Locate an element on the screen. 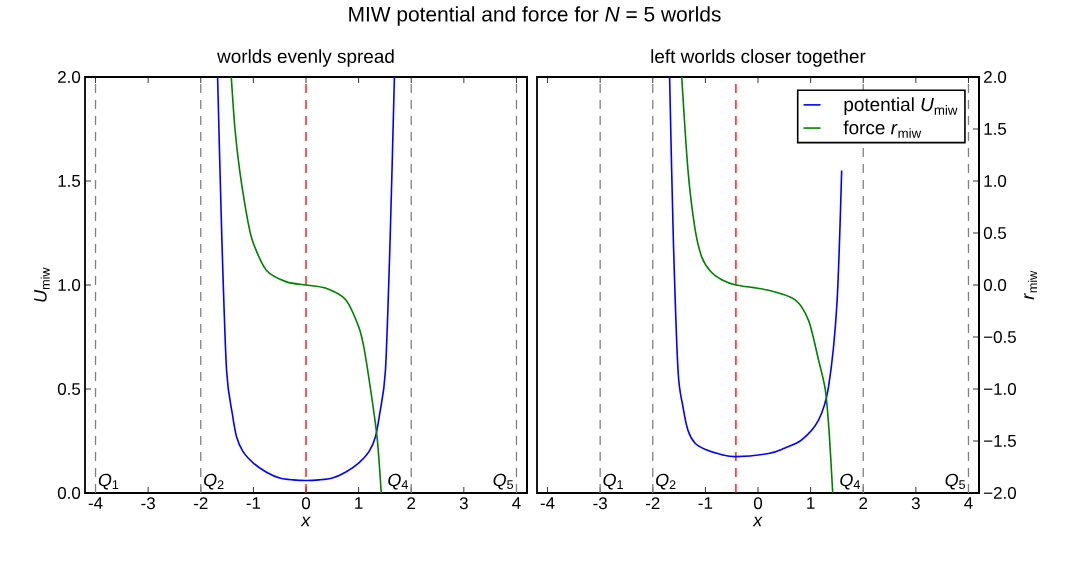  y2-tick-label: 0.5 is located at coordinates (995, 233).